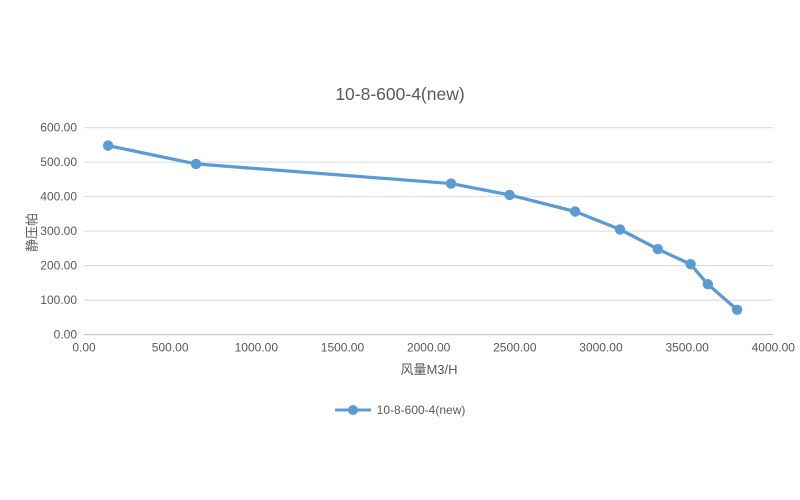 This screenshot has width=800, height=500. Describe the element at coordinates (400, 94) in the screenshot. I see `chart-title: 10-8-600-4(new)` at that location.